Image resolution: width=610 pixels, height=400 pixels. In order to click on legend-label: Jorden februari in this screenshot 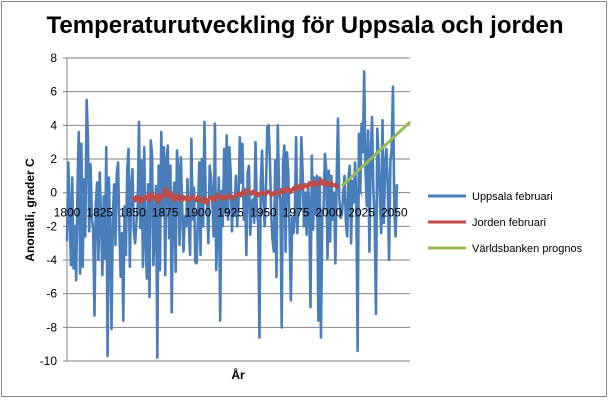, I will do `click(509, 223)`.